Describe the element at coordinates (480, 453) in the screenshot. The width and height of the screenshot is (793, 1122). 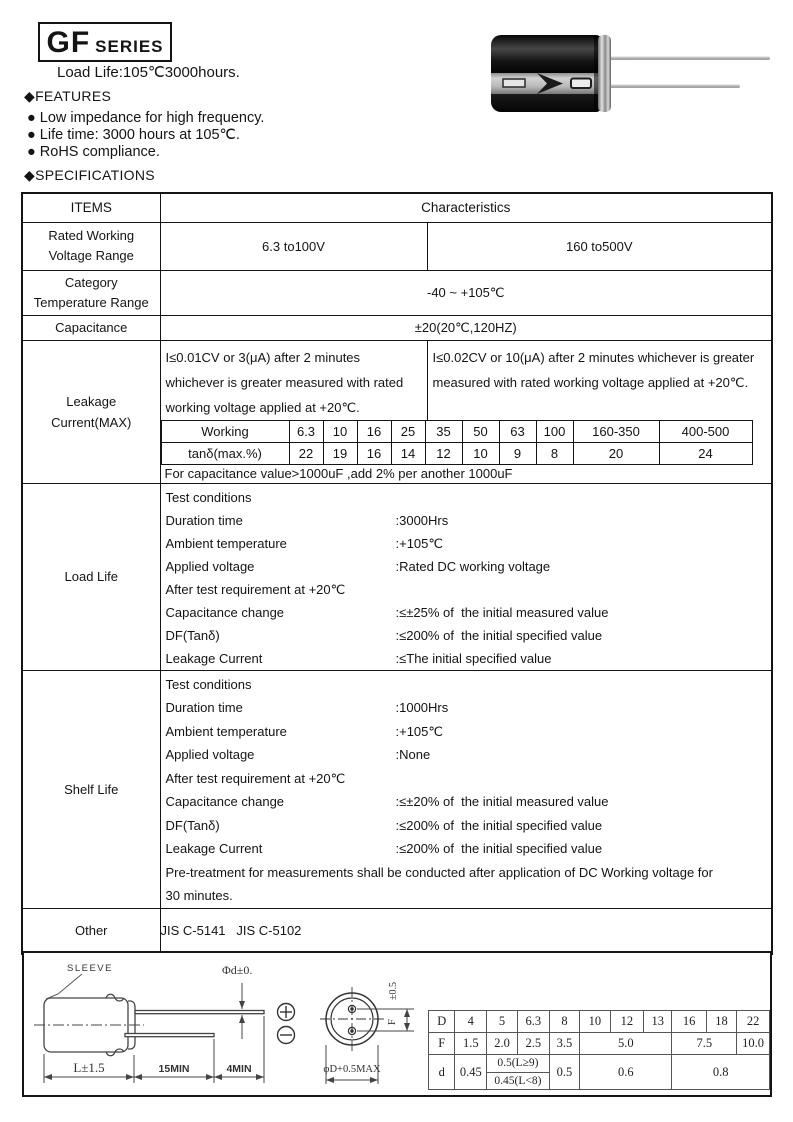
I see `tan-delta-cell: 10` at that location.